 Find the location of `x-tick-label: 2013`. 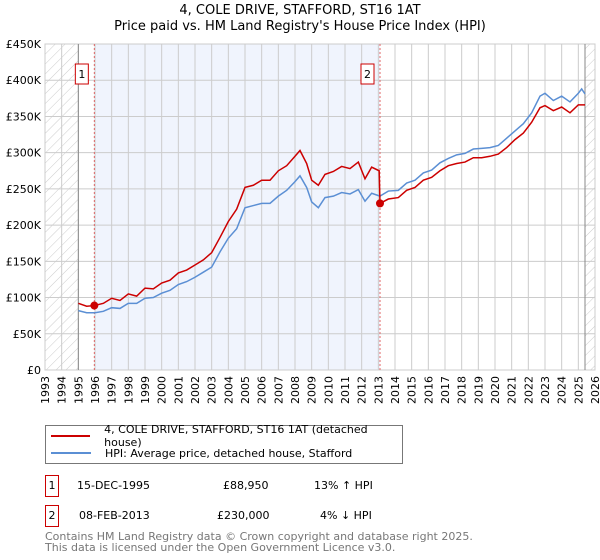

x-tick-label: 2013 is located at coordinates (378, 390).